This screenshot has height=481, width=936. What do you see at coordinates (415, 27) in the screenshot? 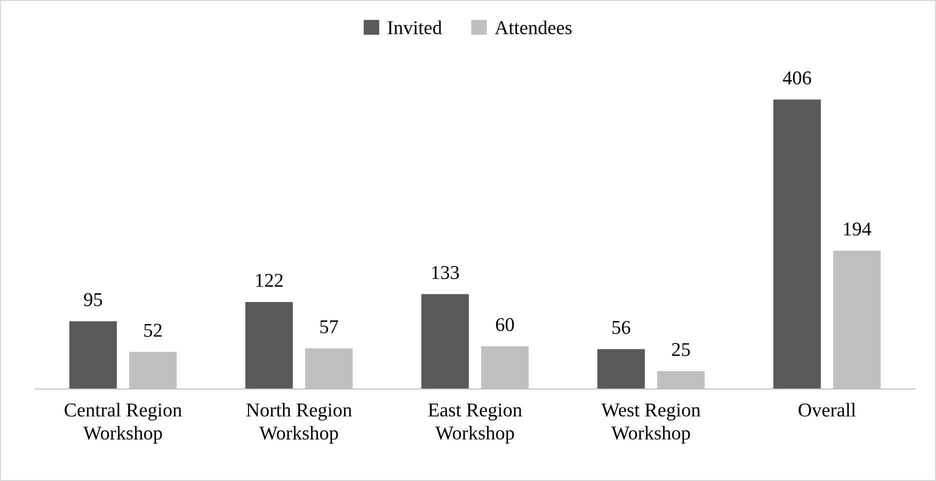
I see `legend-label: Invited` at bounding box center [415, 27].